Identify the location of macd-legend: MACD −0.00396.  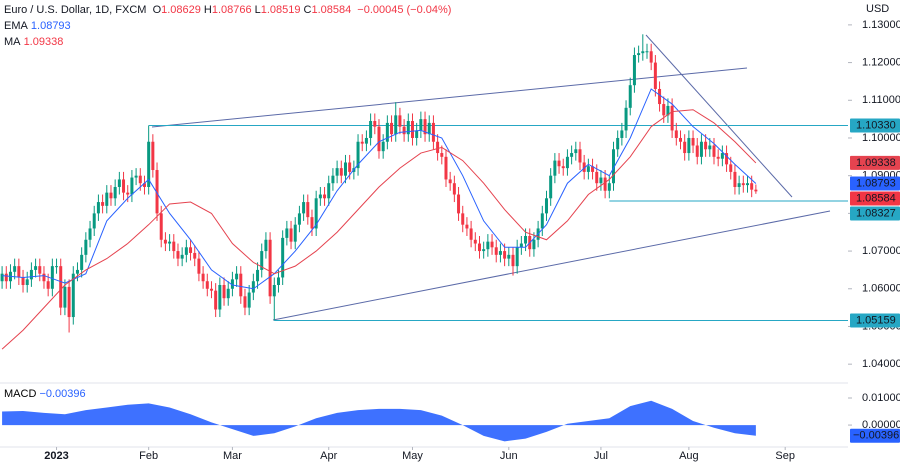
(45, 394).